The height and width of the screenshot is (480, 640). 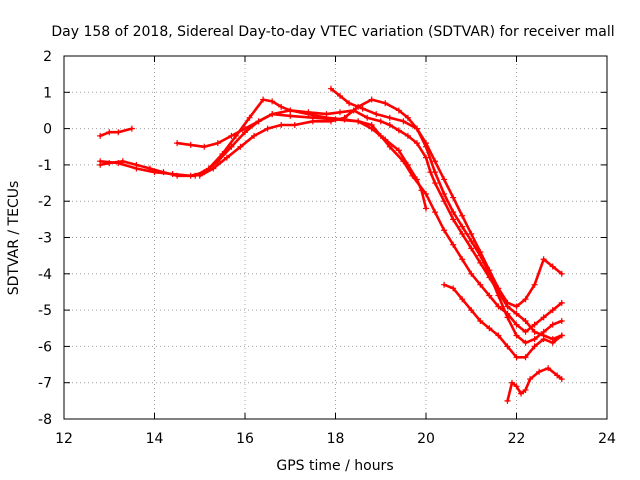 What do you see at coordinates (45, 420) in the screenshot?
I see `y-tick-label: -8` at bounding box center [45, 420].